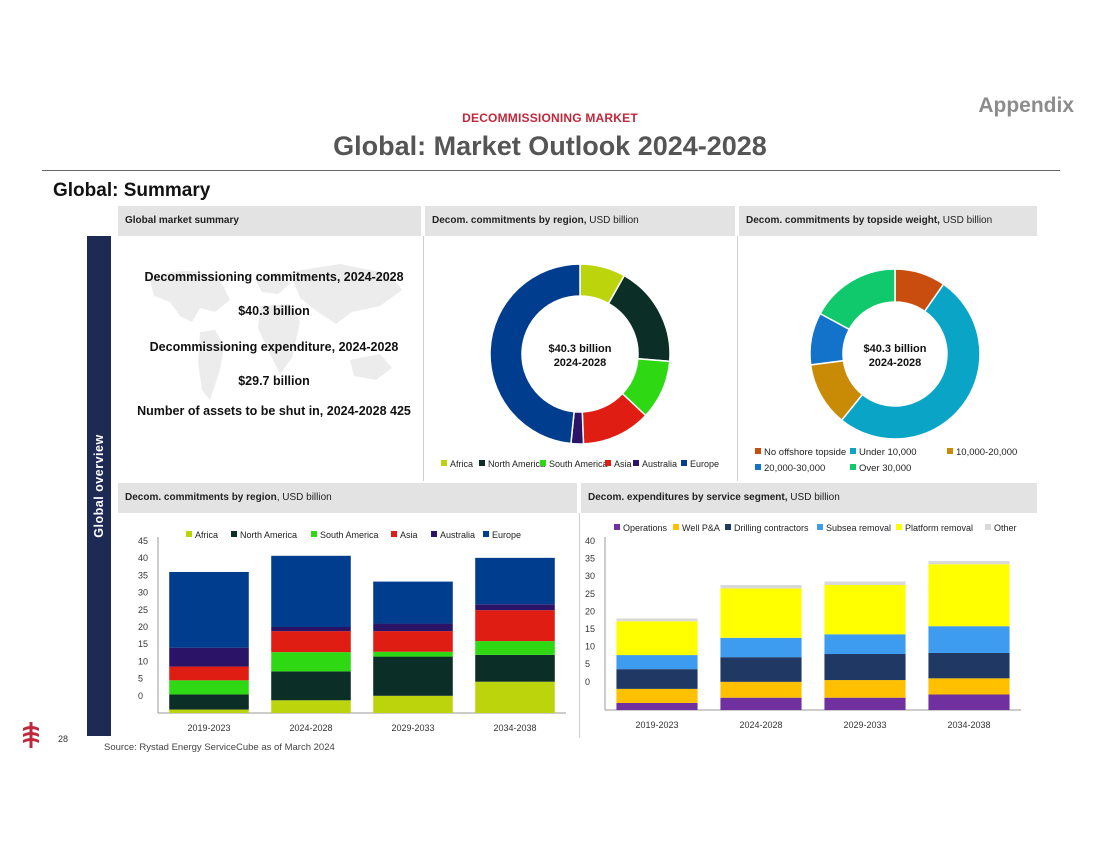 The image size is (1100, 849). Describe the element at coordinates (805, 452) in the screenshot. I see `legend-label-no-offshore-topside: No offshore topside` at that location.